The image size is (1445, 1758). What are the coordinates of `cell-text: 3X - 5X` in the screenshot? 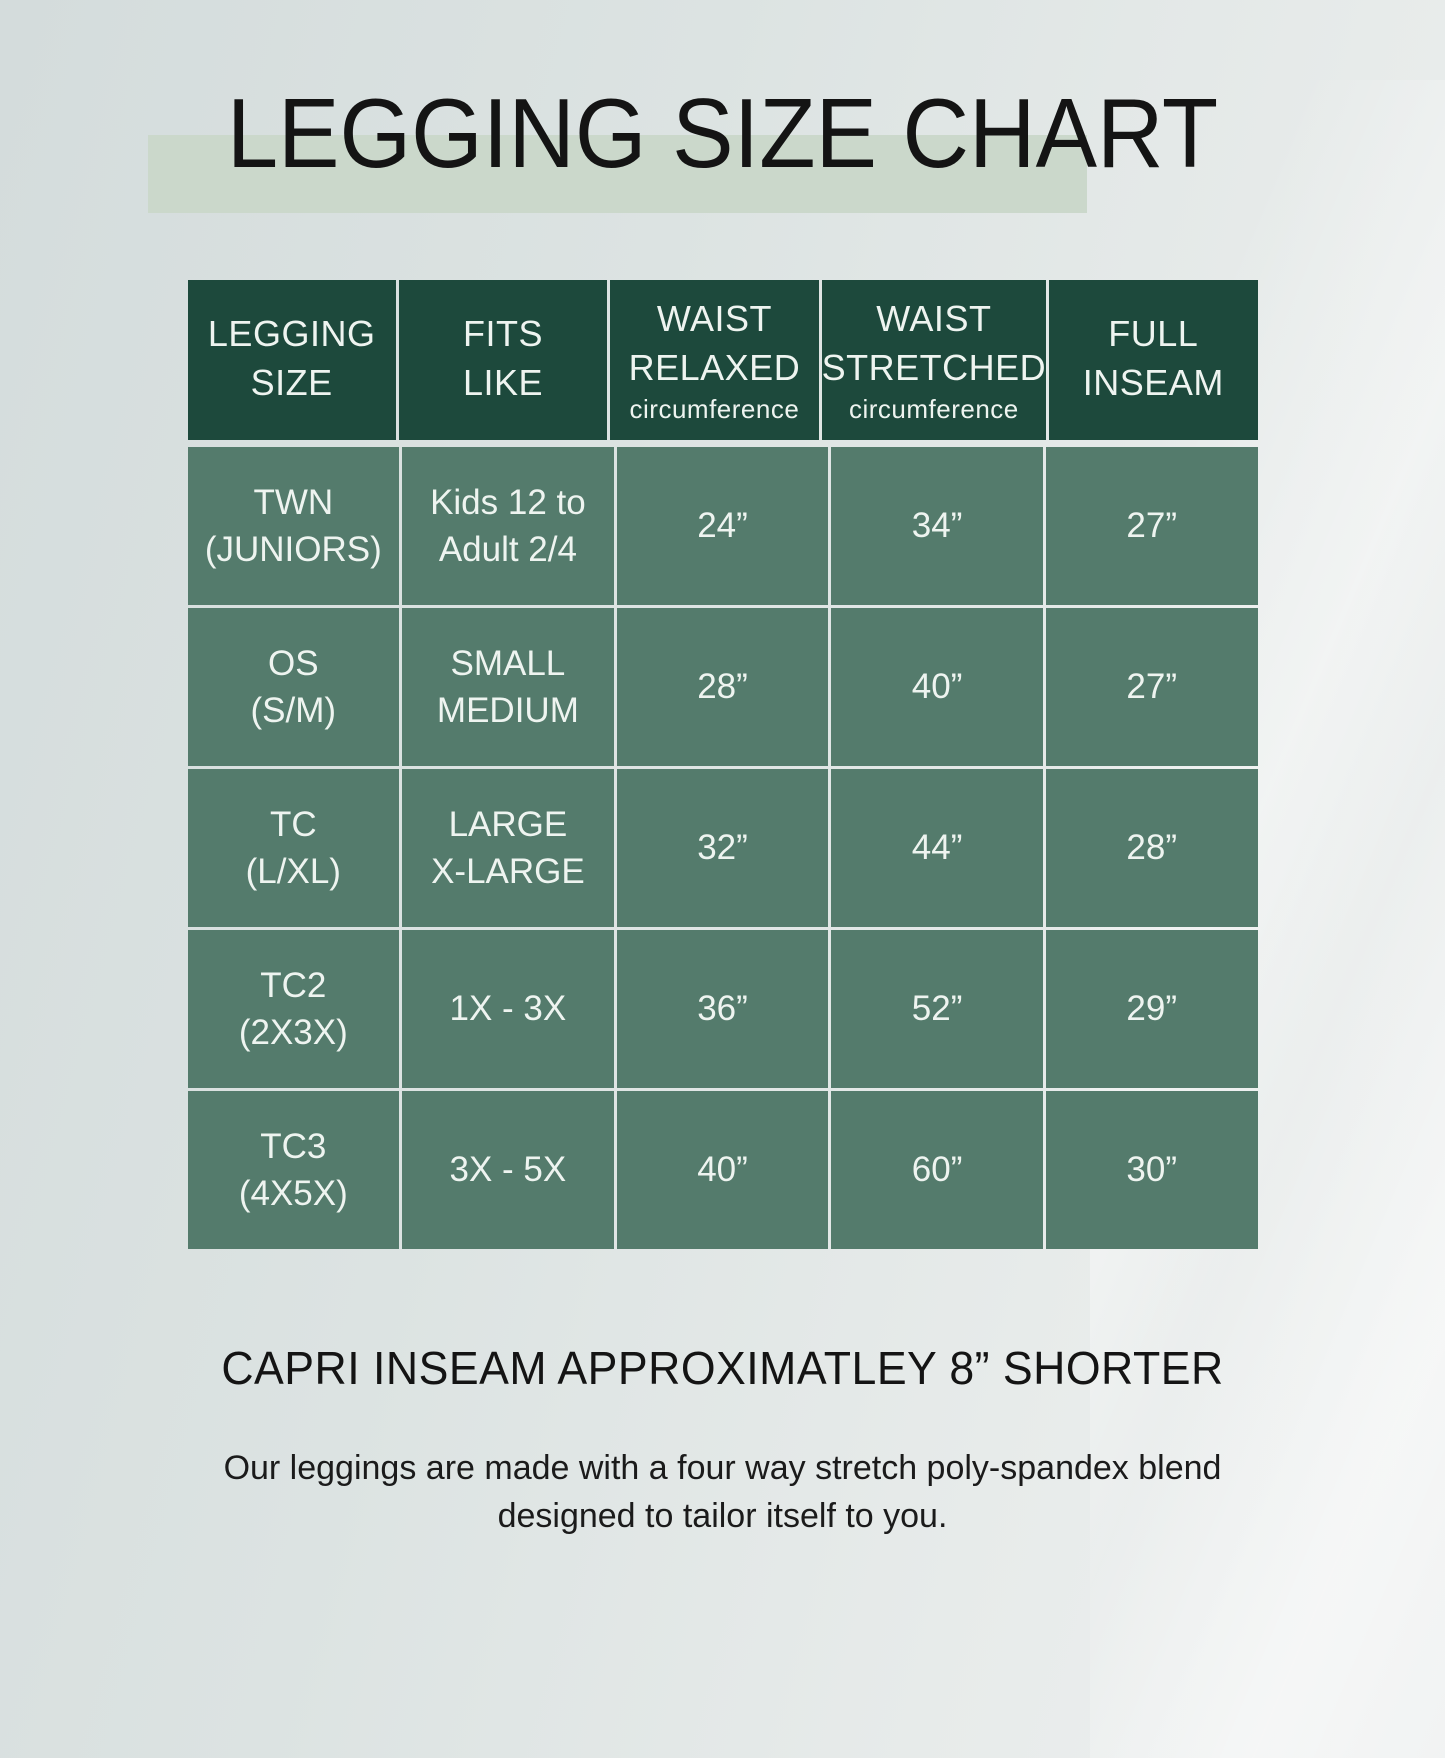 It's located at (508, 1170).